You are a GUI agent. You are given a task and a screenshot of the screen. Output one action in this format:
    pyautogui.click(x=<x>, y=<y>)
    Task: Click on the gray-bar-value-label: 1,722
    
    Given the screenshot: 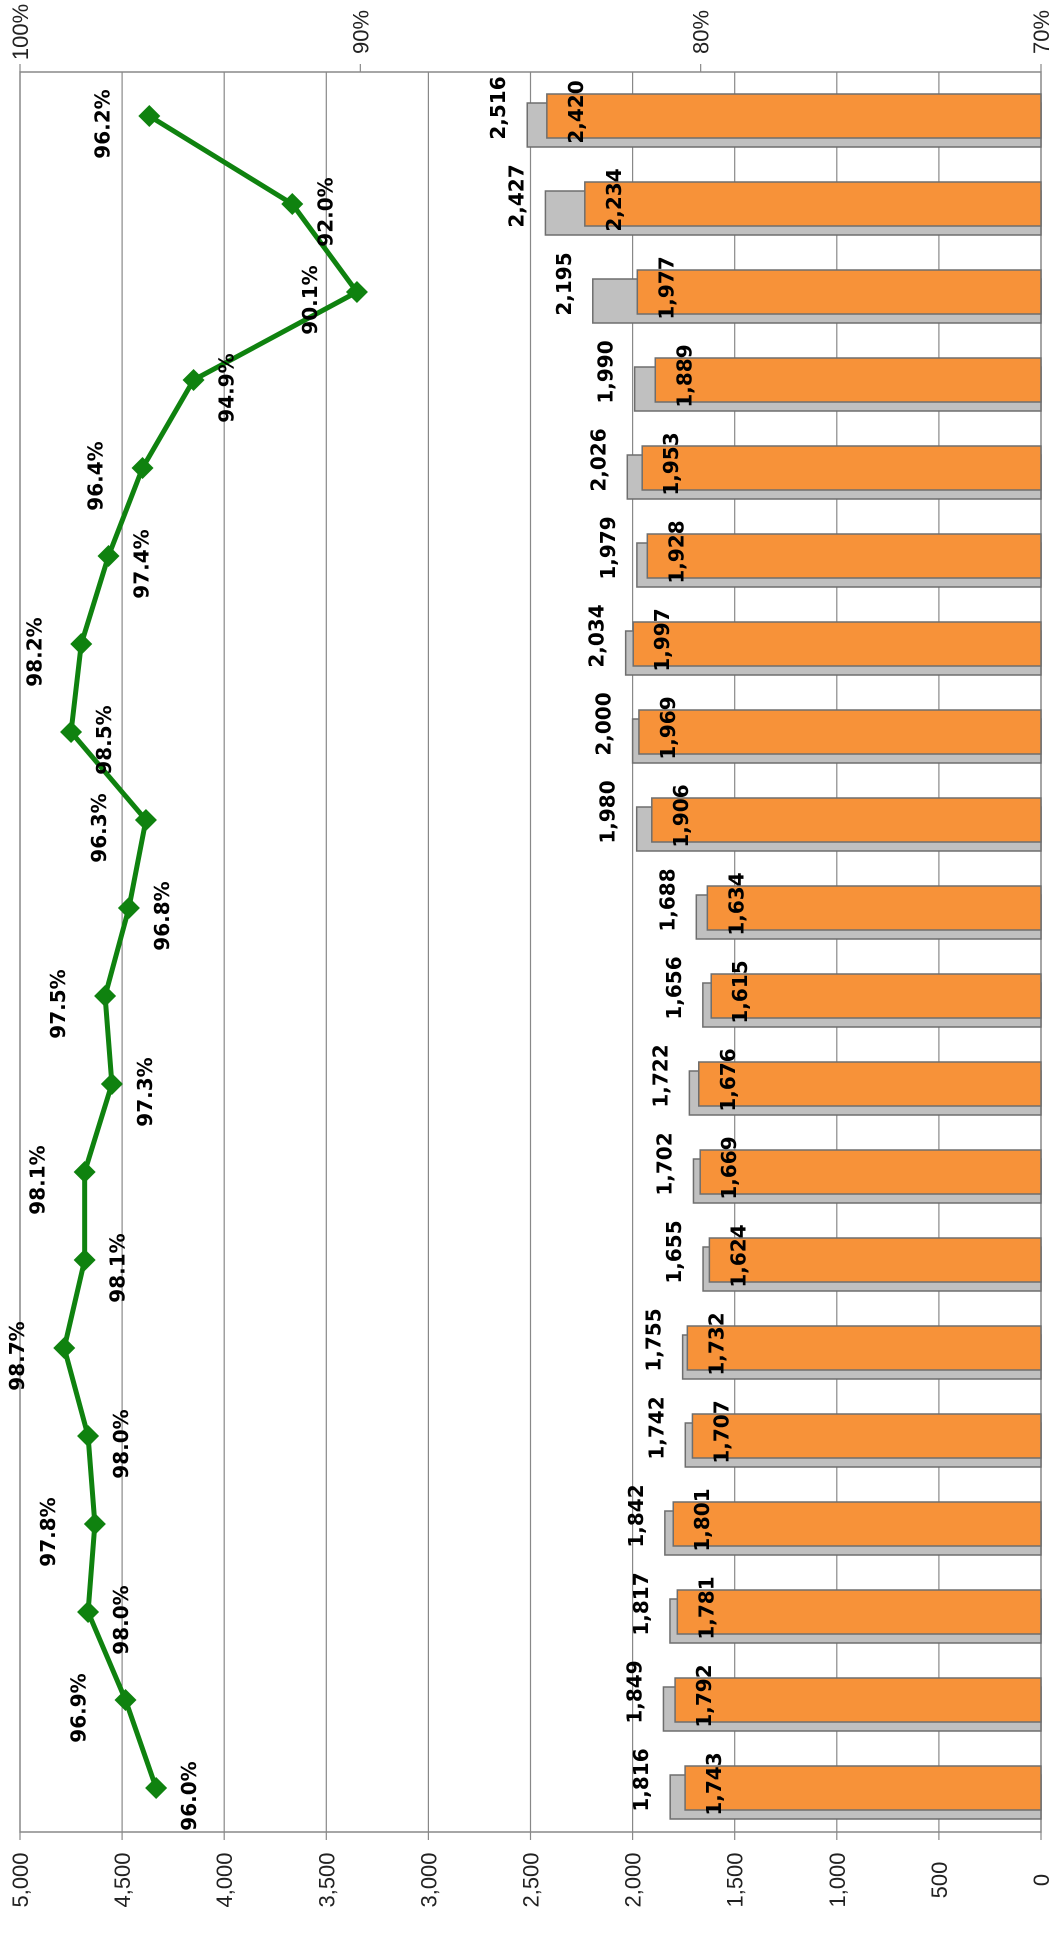 What is the action you would take?
    pyautogui.click(x=660, y=1075)
    